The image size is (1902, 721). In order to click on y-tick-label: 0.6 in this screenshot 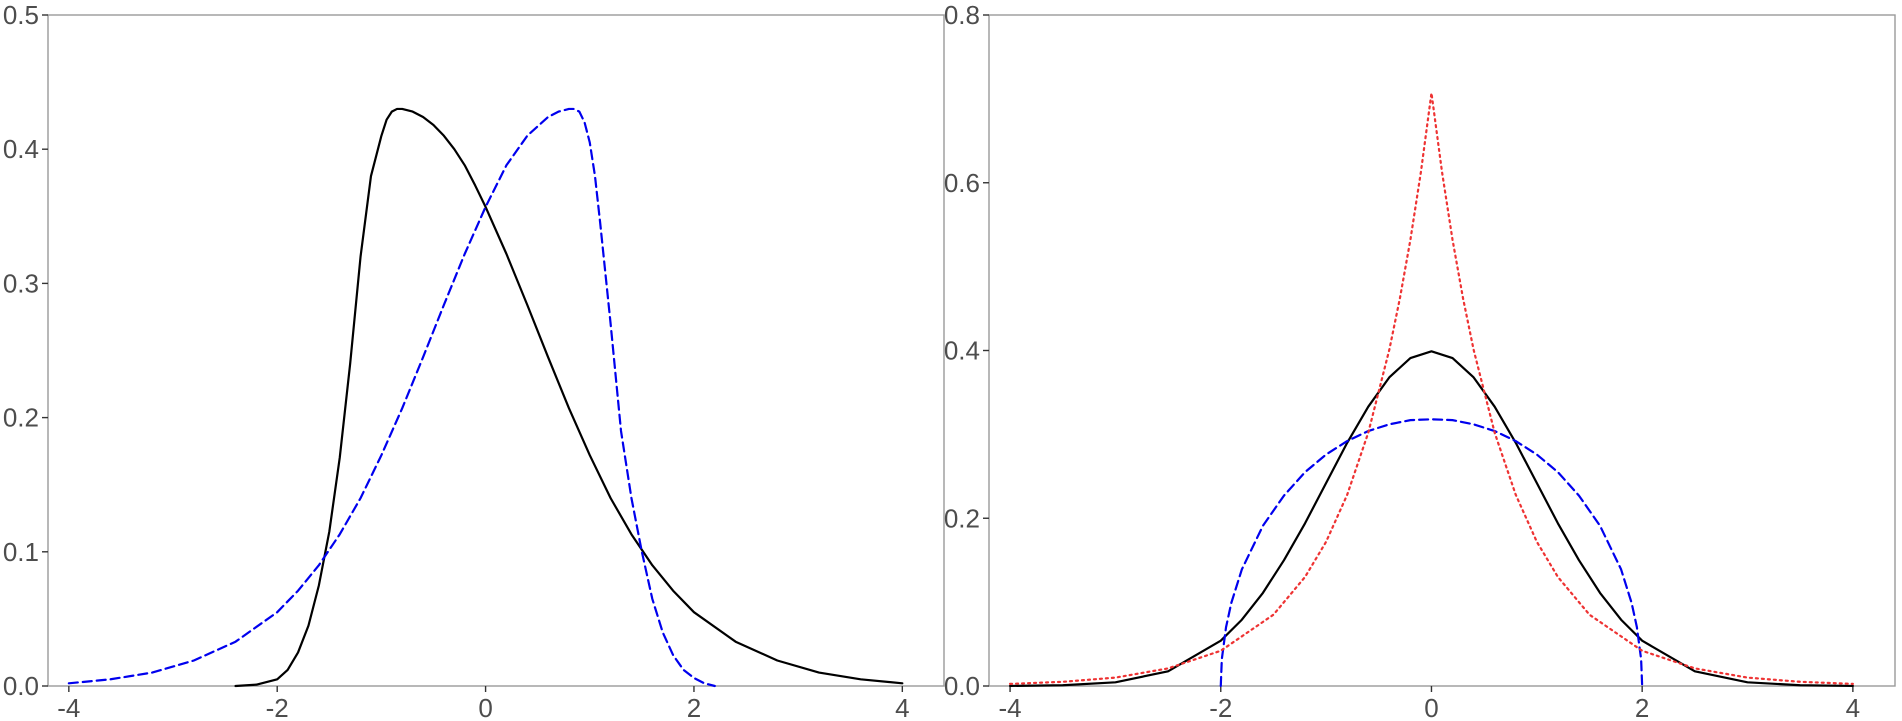, I will do `click(962, 183)`.